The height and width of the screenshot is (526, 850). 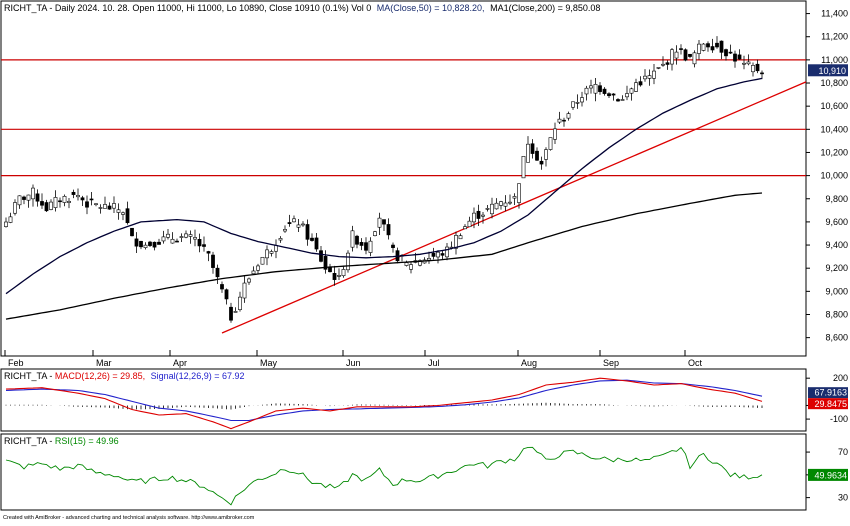 What do you see at coordinates (545, 8) in the screenshot?
I see `ma200-header: MA1(Close,200) = 9,850.08` at bounding box center [545, 8].